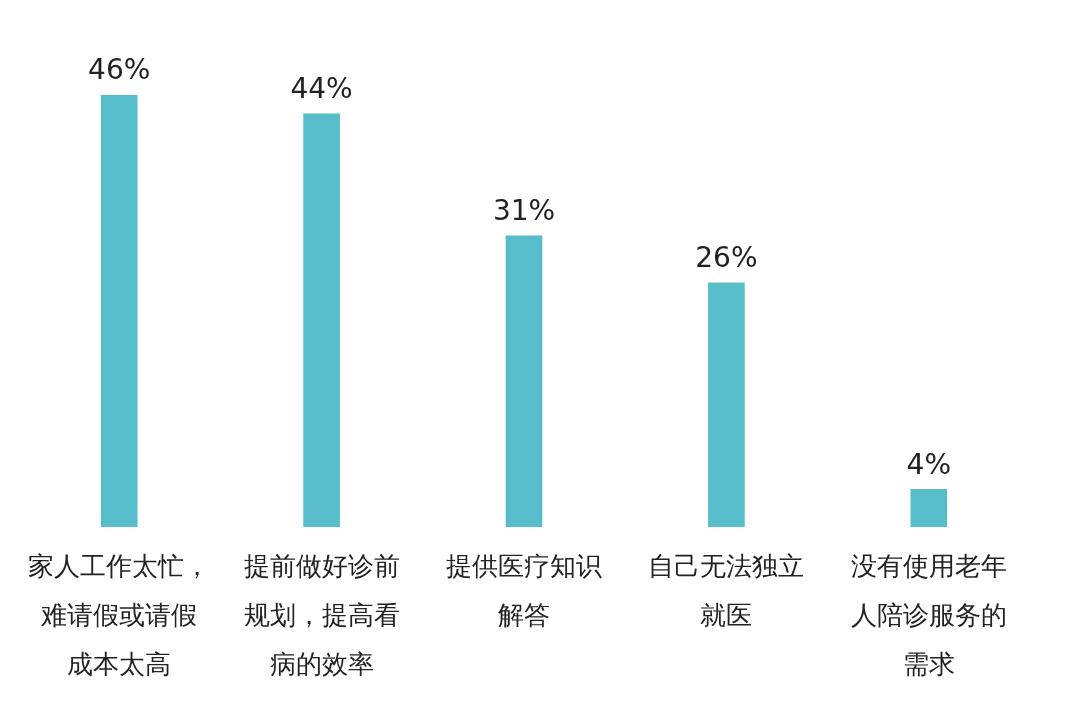  I want to click on data-label: 46%, so click(119, 70).